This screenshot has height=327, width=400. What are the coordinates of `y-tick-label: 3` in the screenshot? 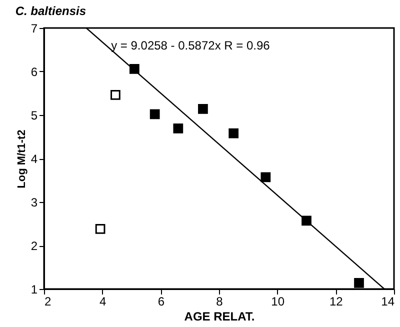 It's located at (34, 203).